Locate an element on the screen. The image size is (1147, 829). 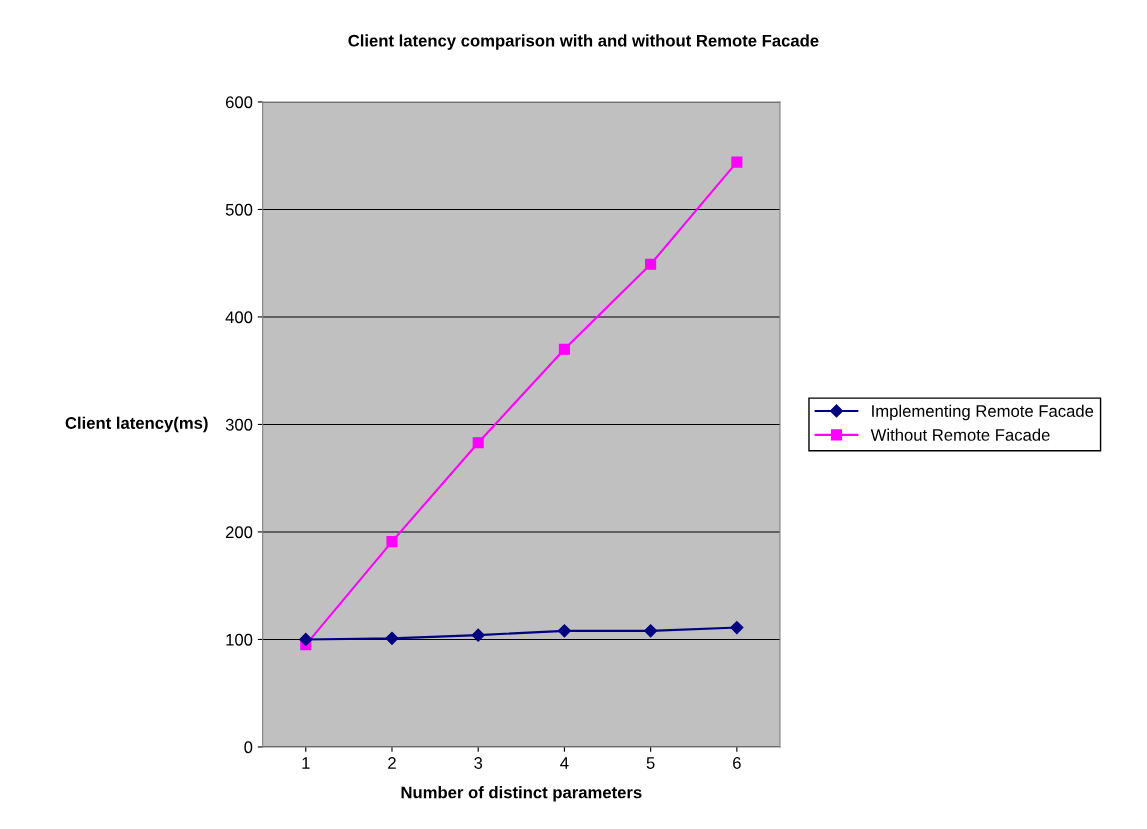
y-tick-label: 600 is located at coordinates (239, 102).